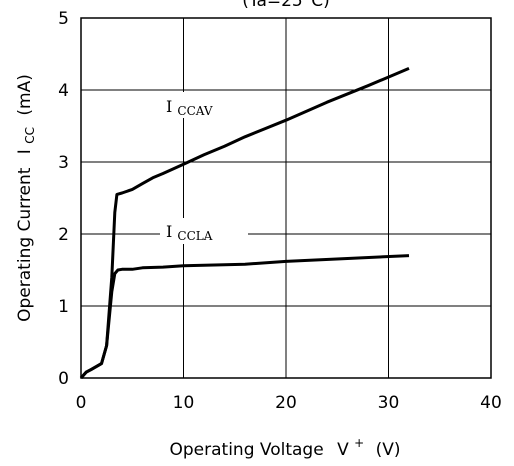 Image resolution: width=514 pixels, height=466 pixels. What do you see at coordinates (184, 403) in the screenshot?
I see `x-tick-label: 10` at bounding box center [184, 403].